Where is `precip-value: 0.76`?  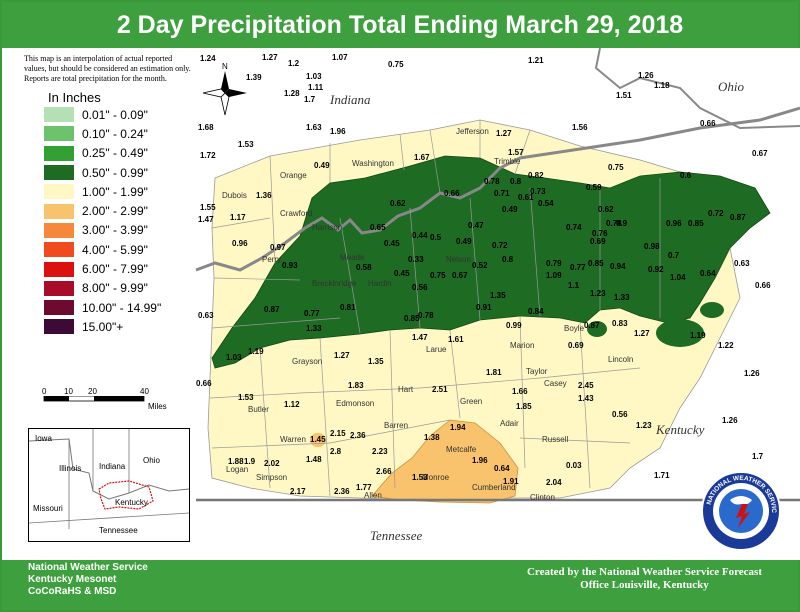
precip-value: 0.76 is located at coordinates (600, 233).